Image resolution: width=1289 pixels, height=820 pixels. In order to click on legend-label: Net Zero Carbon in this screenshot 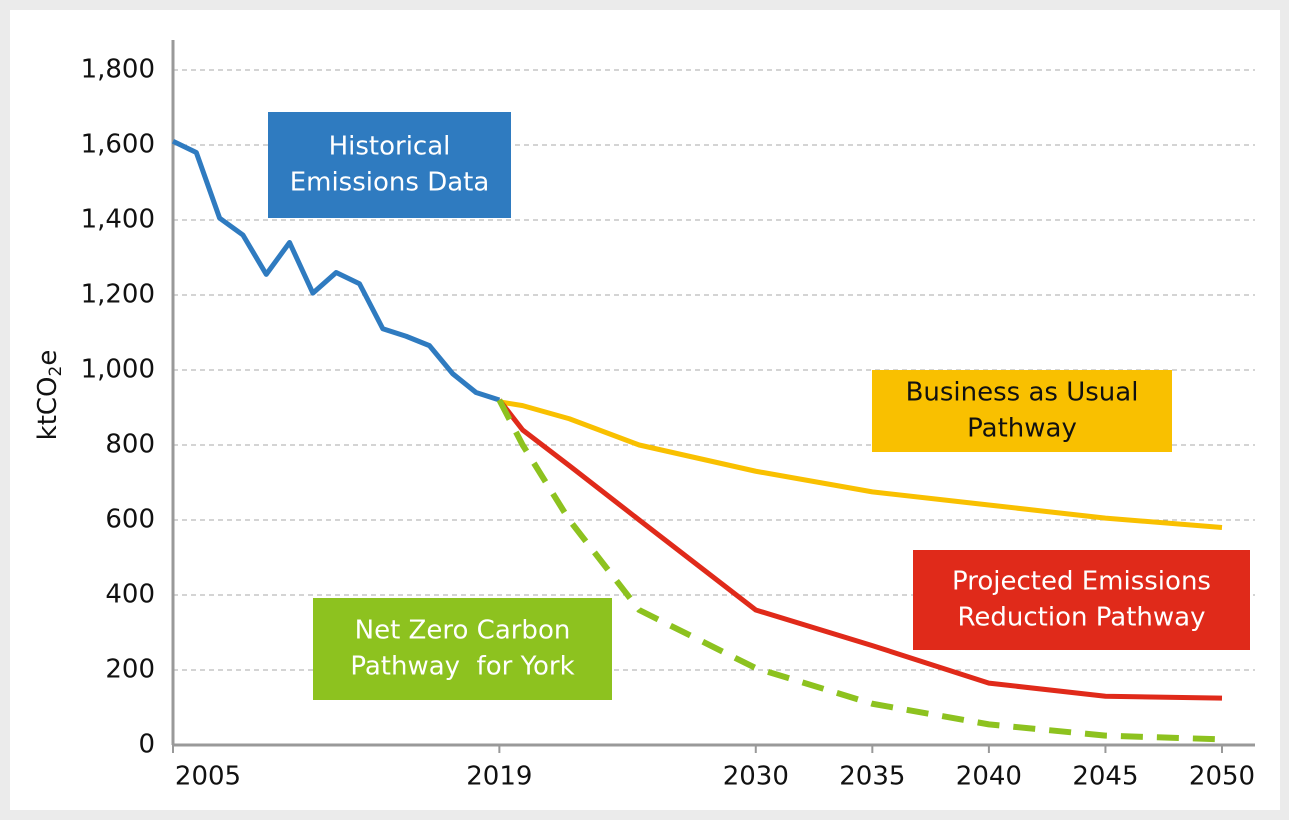, I will do `click(463, 631)`.